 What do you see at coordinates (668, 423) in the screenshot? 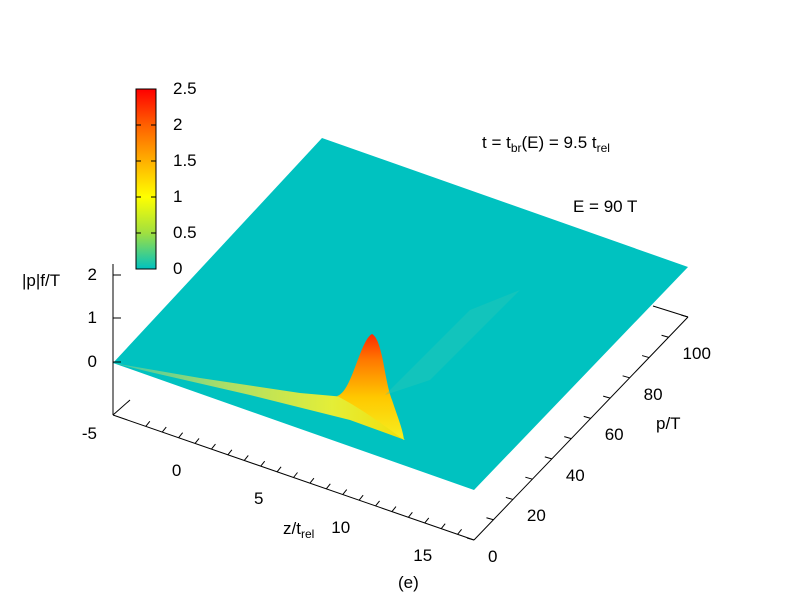
I see `y-axis-label: p/T` at bounding box center [668, 423].